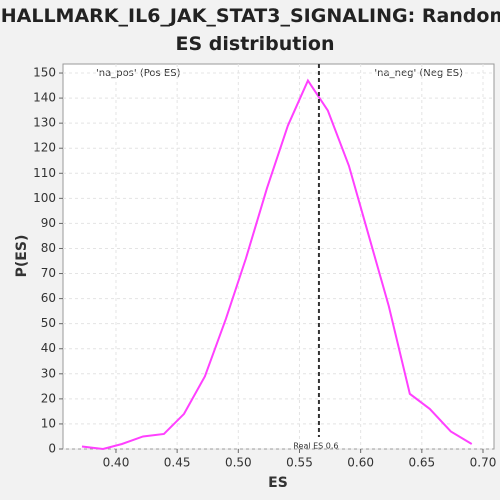  What do you see at coordinates (44, 198) in the screenshot?
I see `y-tick-label: 100` at bounding box center [44, 198].